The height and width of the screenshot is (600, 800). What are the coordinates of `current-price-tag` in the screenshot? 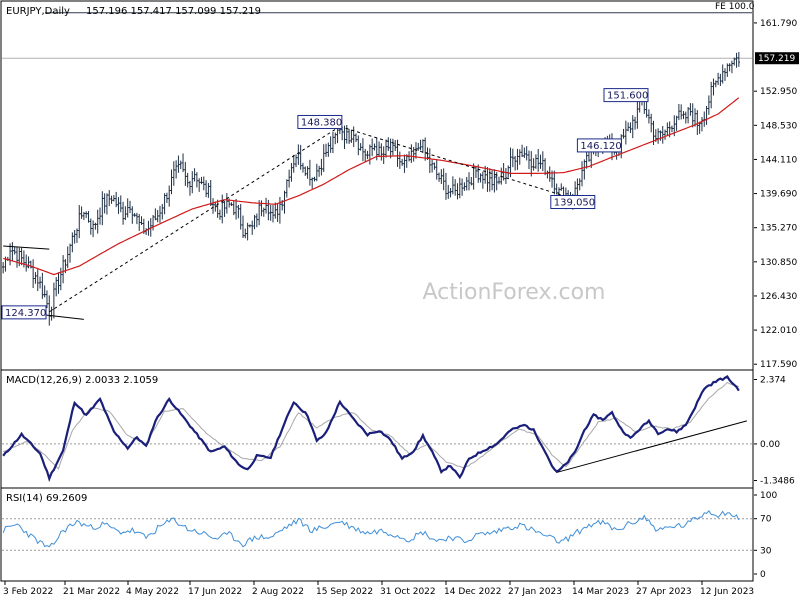 It's located at (777, 58).